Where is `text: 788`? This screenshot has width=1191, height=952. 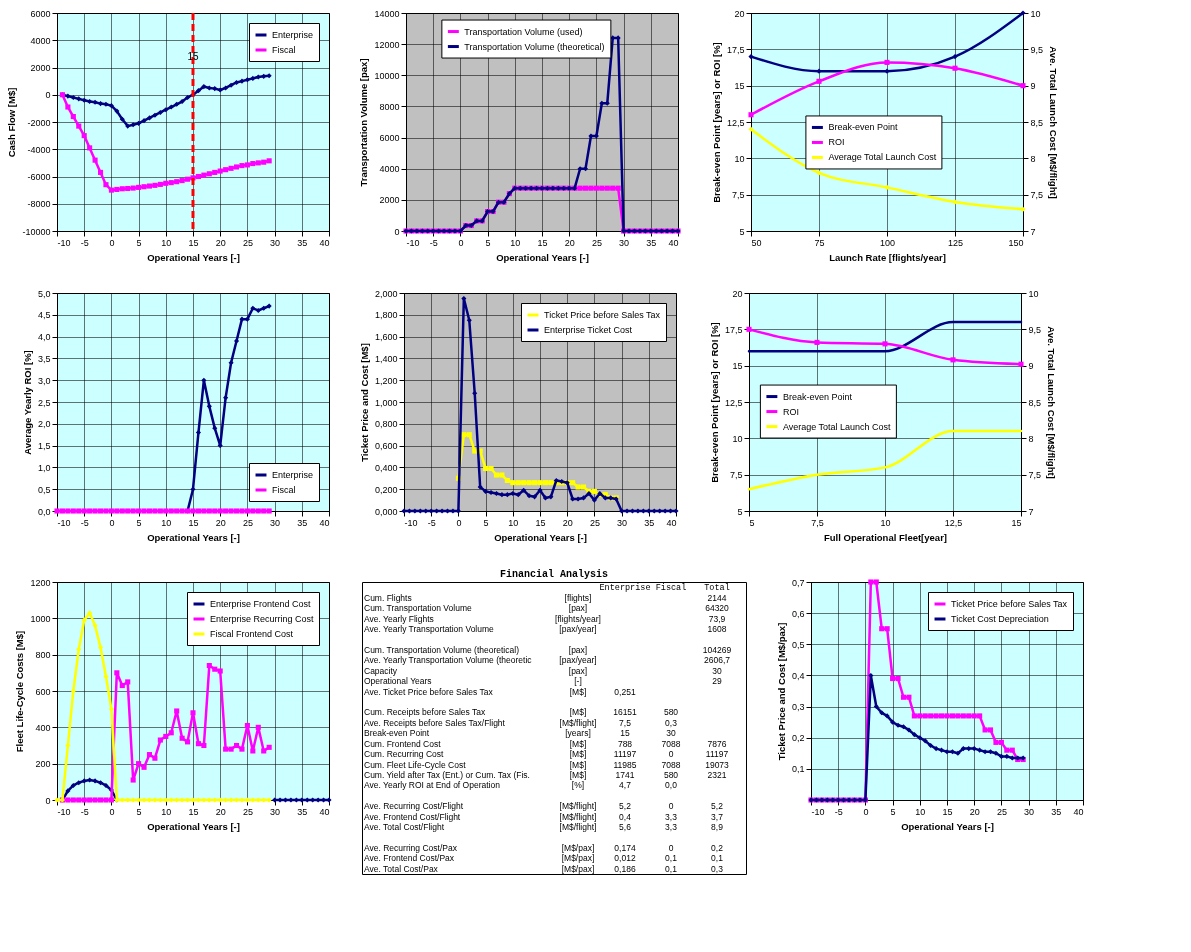 text: 788 is located at coordinates (625, 743).